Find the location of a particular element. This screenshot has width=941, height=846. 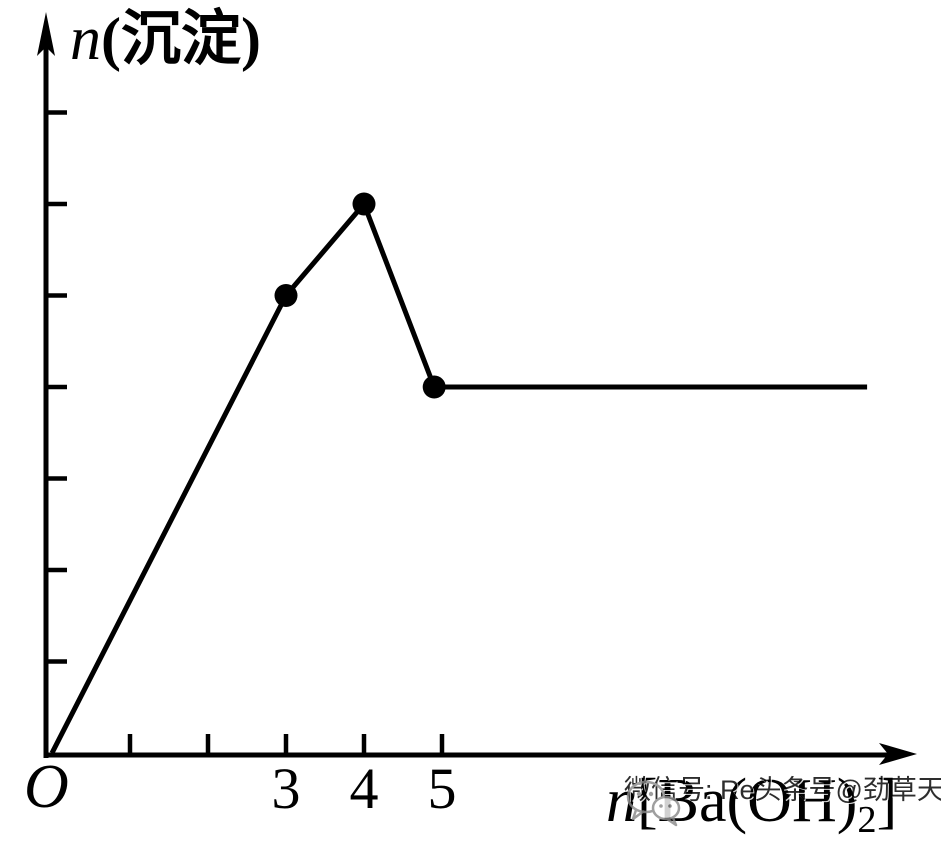

x-tick-label: 3 is located at coordinates (286, 788).